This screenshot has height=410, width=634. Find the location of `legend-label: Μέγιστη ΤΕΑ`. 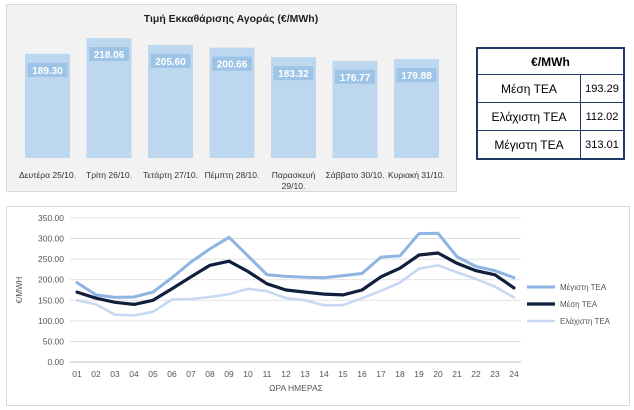

legend-label: Μέγιστη ΤΕΑ is located at coordinates (583, 287).